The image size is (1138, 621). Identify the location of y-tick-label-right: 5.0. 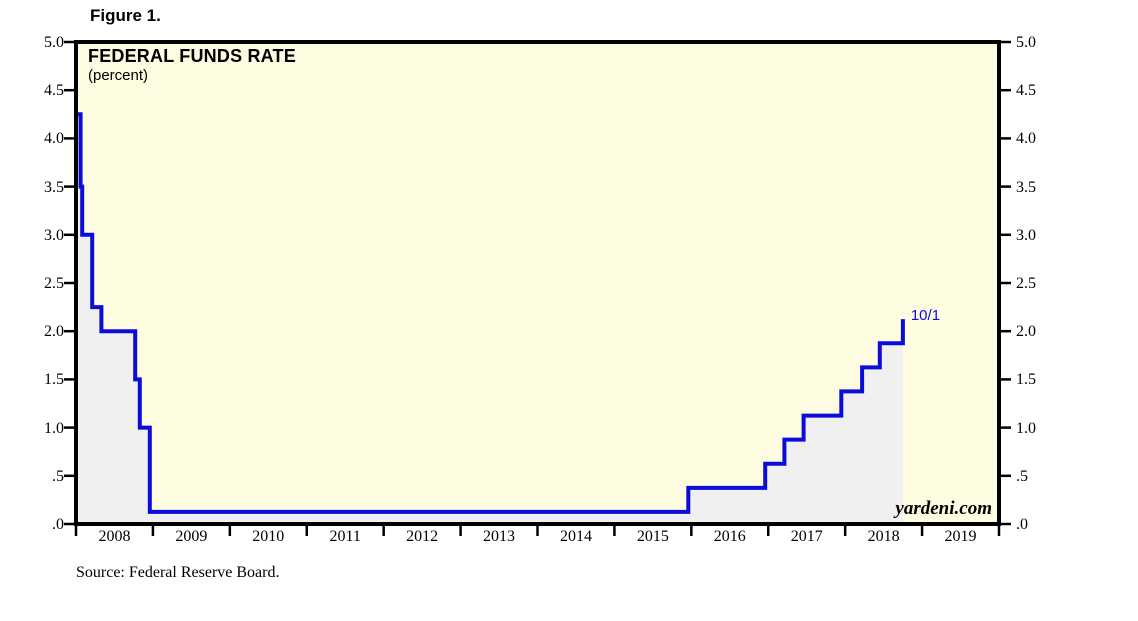
(1026, 42).